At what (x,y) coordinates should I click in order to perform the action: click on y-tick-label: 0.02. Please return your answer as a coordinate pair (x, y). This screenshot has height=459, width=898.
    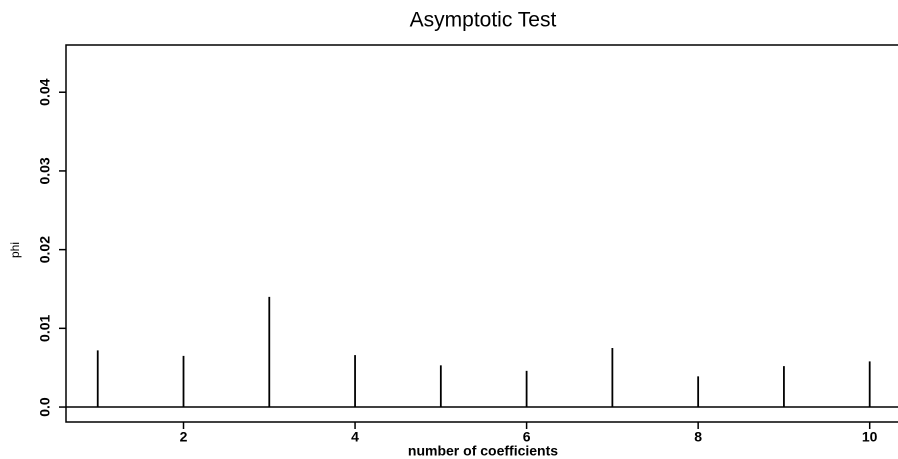
    Looking at the image, I should click on (45, 249).